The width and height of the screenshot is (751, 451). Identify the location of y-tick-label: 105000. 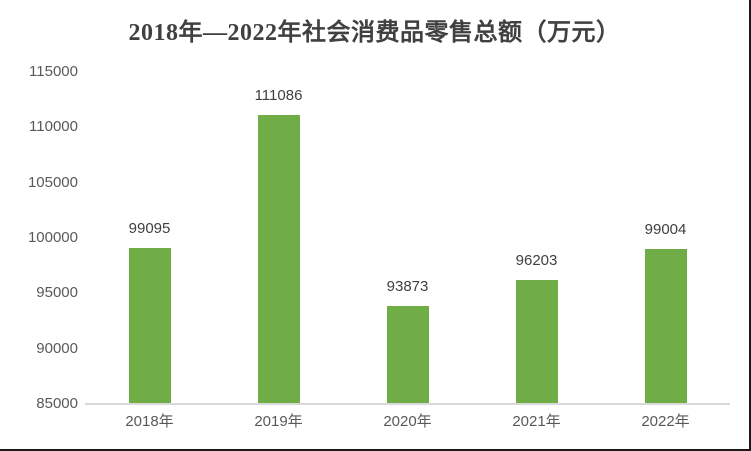
(52, 182).